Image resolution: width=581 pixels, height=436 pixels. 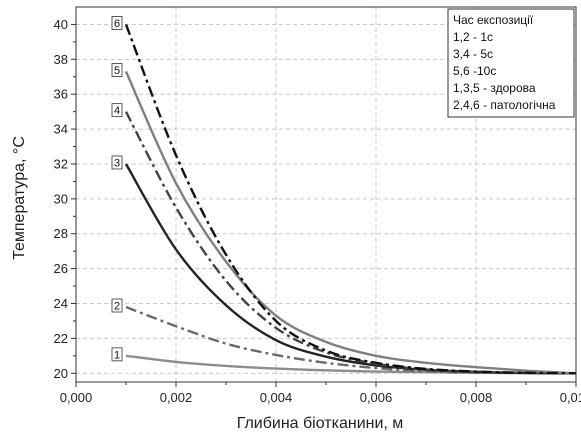 What do you see at coordinates (493, 20) in the screenshot?
I see `legend-line: Час експозиції` at bounding box center [493, 20].